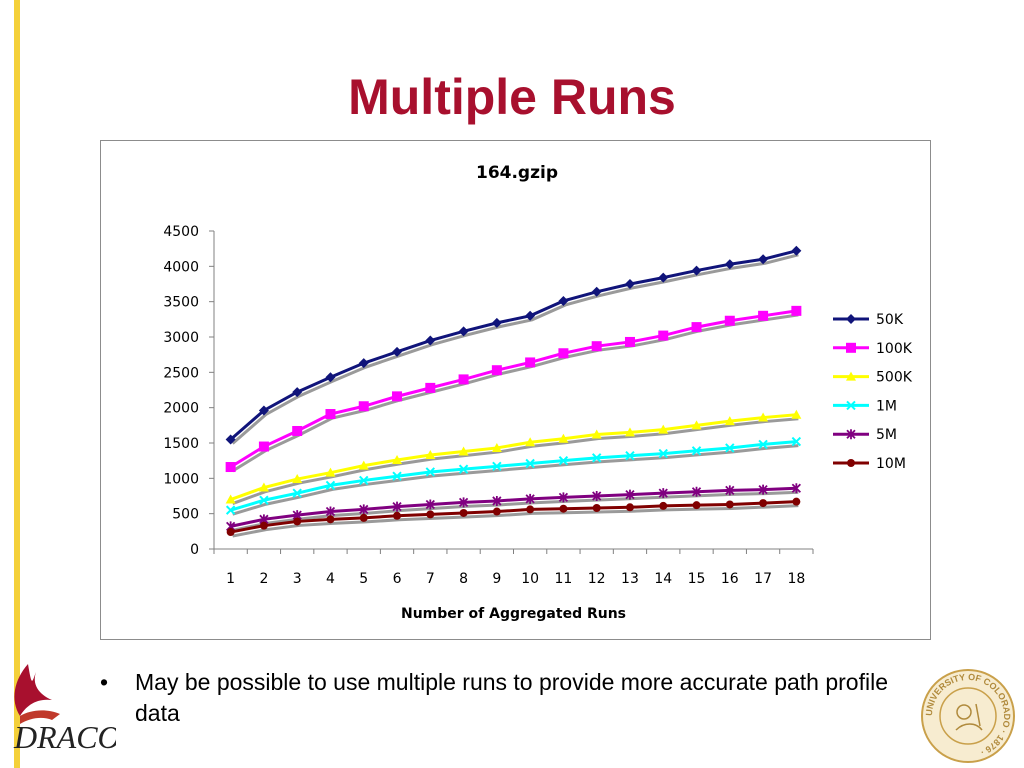 Image resolution: width=1024 pixels, height=768 pixels. I want to click on university-seal: UNIVERSITY OF COLORADO · 1876 ·, so click(968, 716).